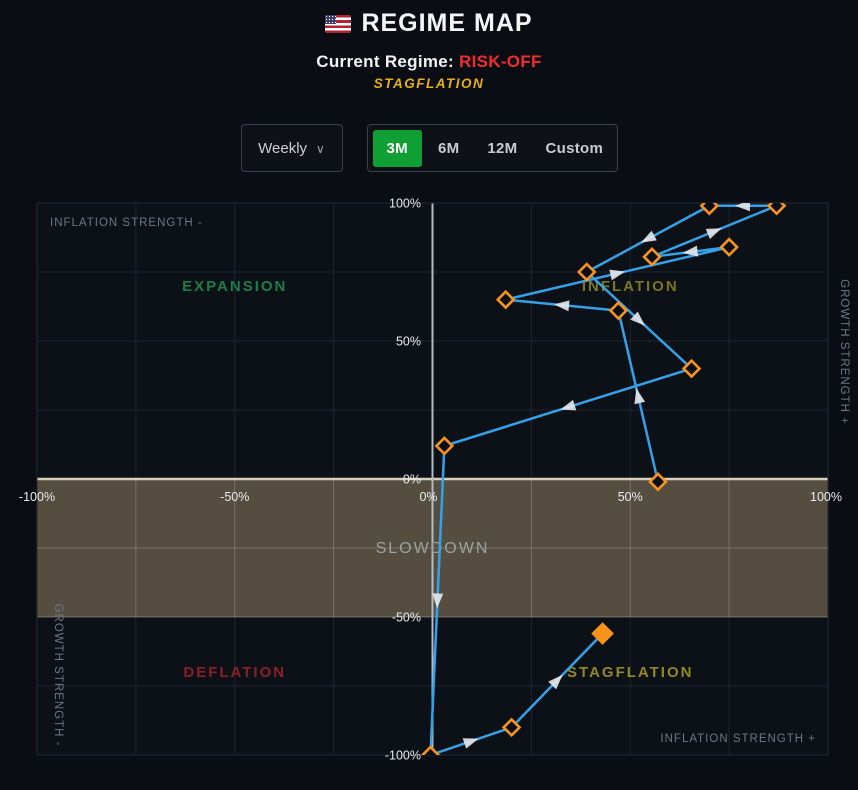 The image size is (858, 790). What do you see at coordinates (428, 497) in the screenshot?
I see `x-tick-0%: 0%` at bounding box center [428, 497].